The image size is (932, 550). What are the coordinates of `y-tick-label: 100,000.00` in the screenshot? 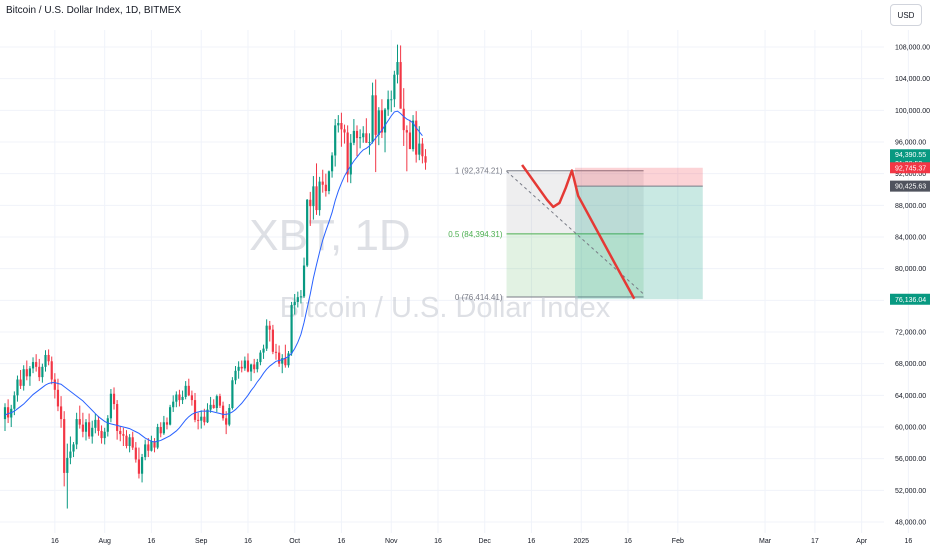 It's located at (912, 111).